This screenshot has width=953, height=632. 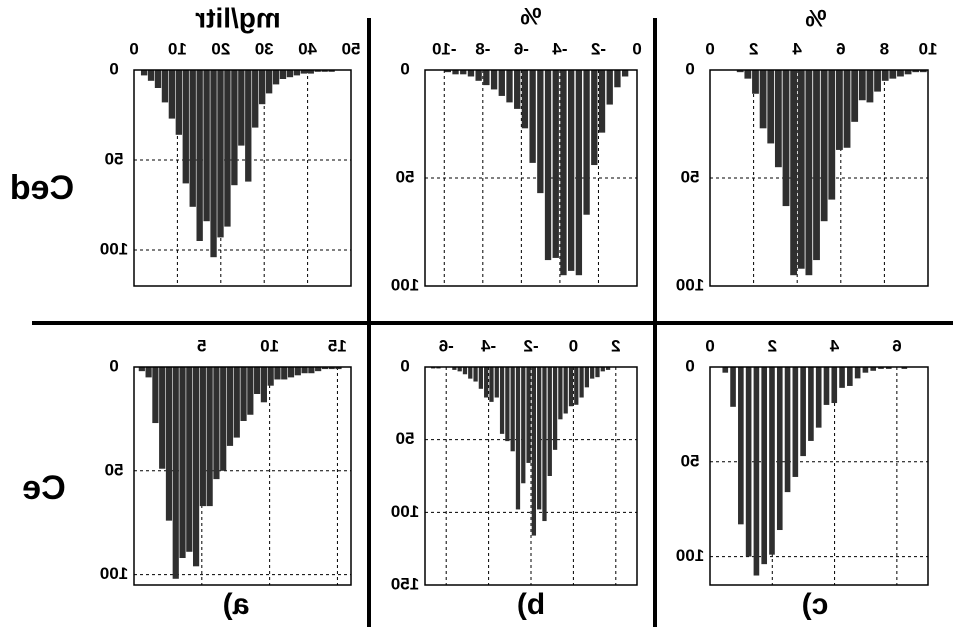 What do you see at coordinates (615, 345) in the screenshot?
I see `x-tick-label: 2` at bounding box center [615, 345].